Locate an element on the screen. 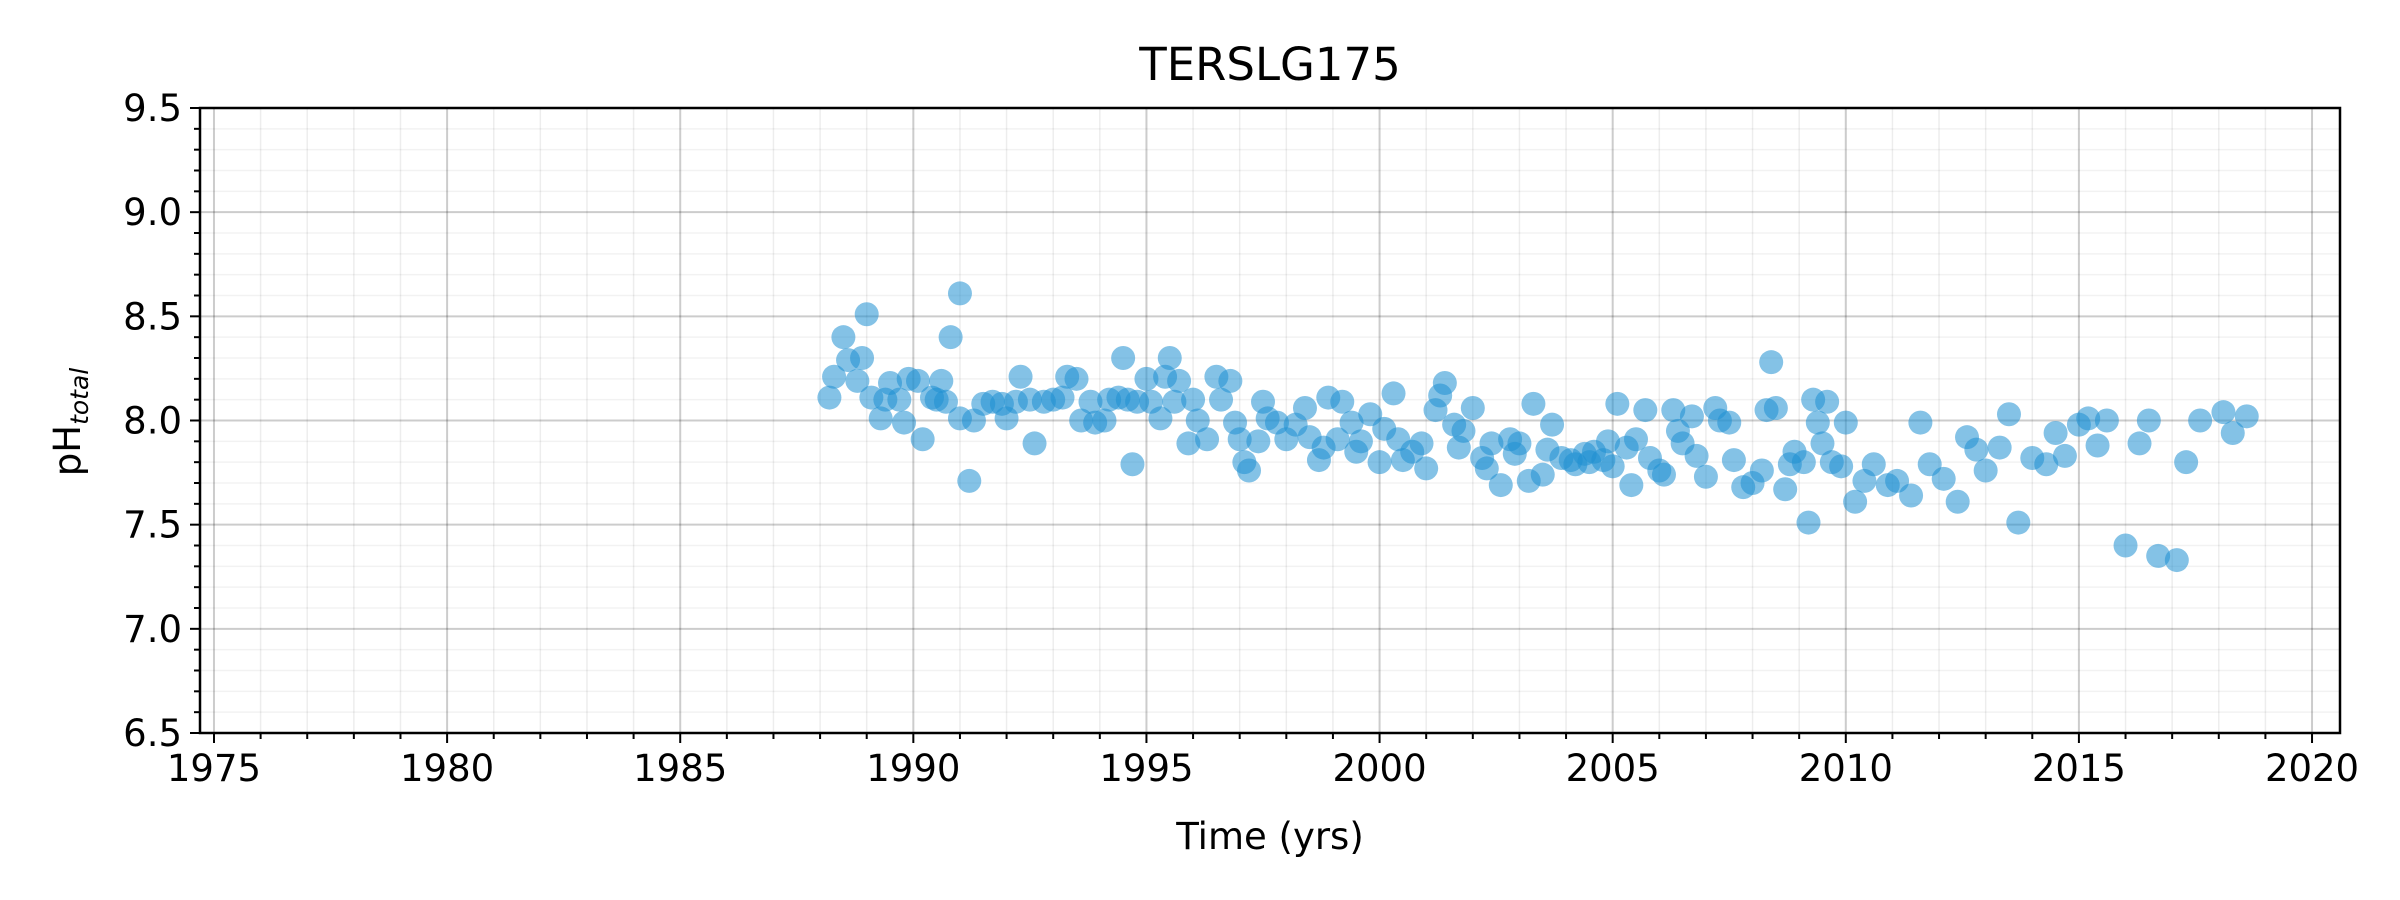  chart-title: TERSLG175 is located at coordinates (1269, 64).